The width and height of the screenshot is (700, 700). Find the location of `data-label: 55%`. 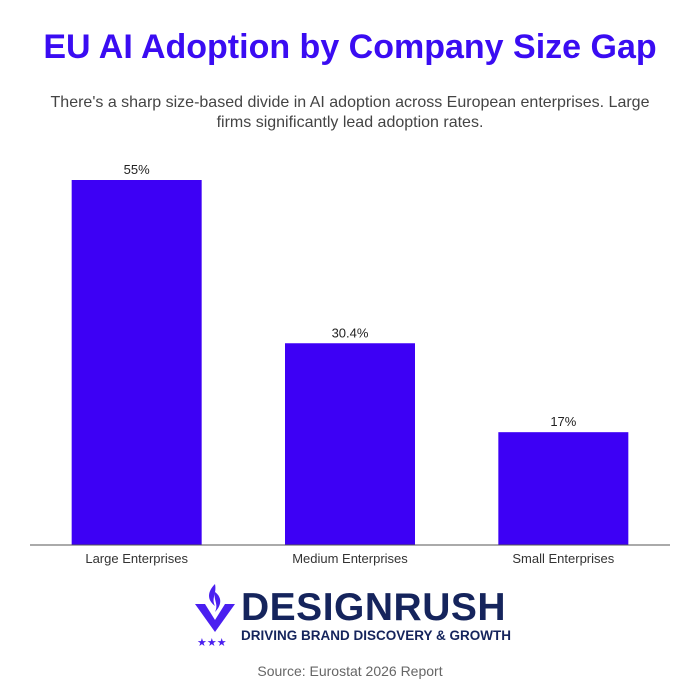

data-label: 55% is located at coordinates (137, 169).